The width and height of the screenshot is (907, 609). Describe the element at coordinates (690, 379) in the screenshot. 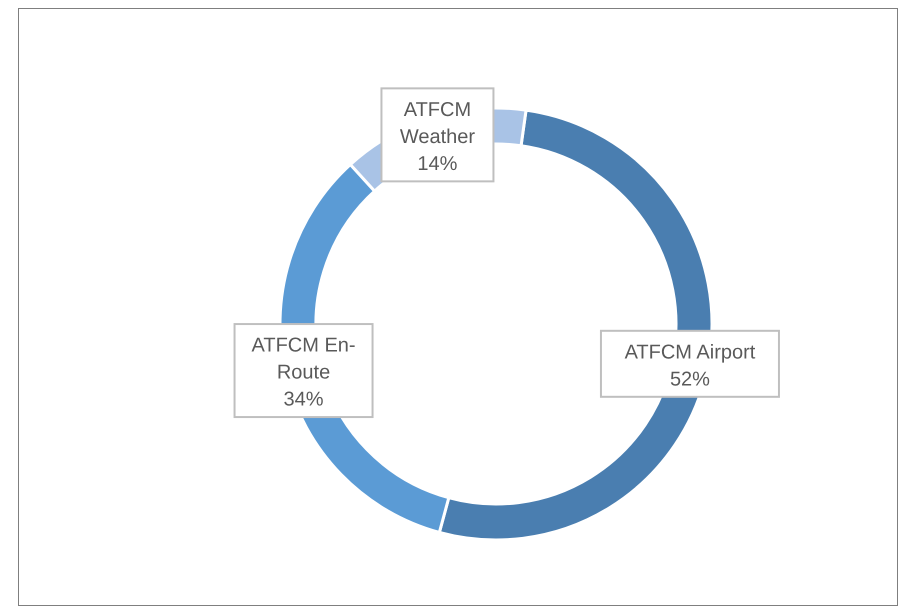

I see `data-label: 52%` at that location.